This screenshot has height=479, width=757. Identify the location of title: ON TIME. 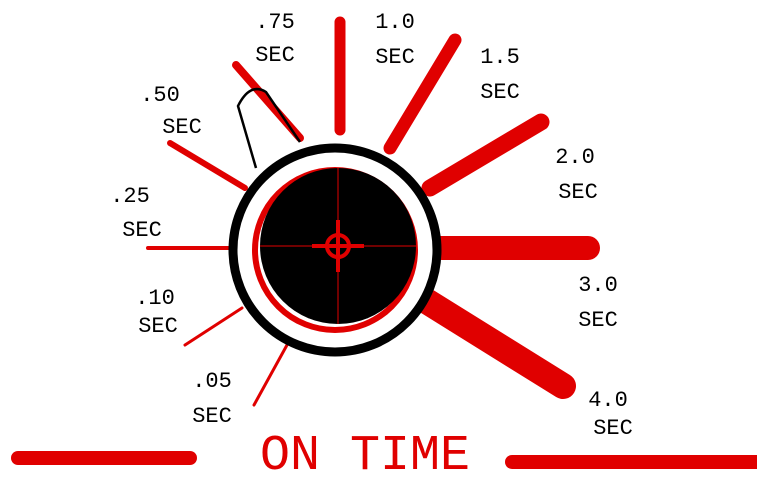
(365, 453).